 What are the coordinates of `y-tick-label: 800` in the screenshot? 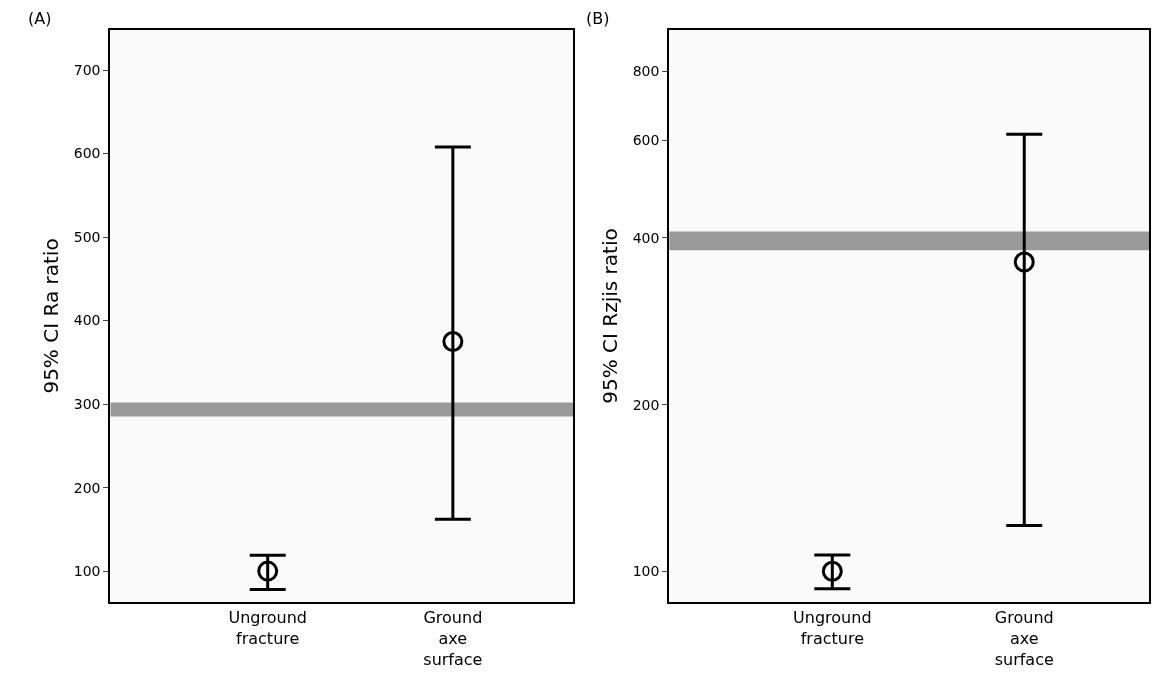 It's located at (646, 71).